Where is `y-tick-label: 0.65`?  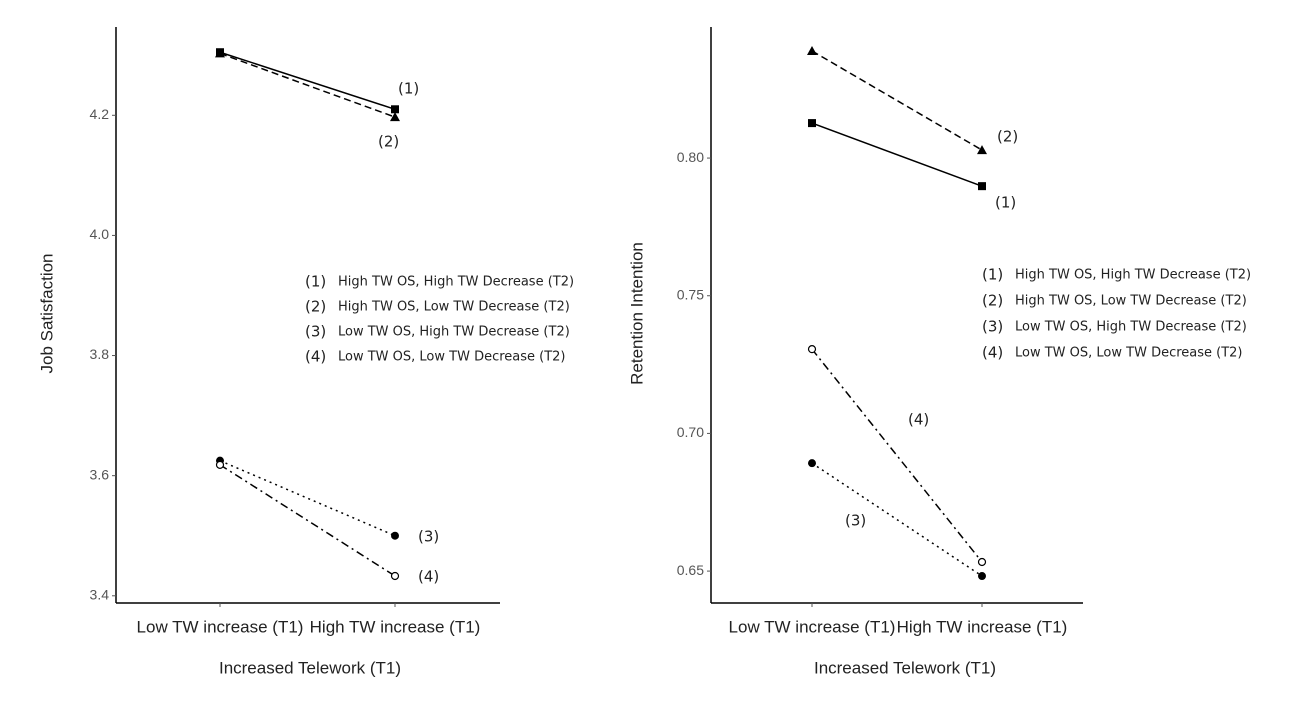
y-tick-label: 0.65 is located at coordinates (690, 570).